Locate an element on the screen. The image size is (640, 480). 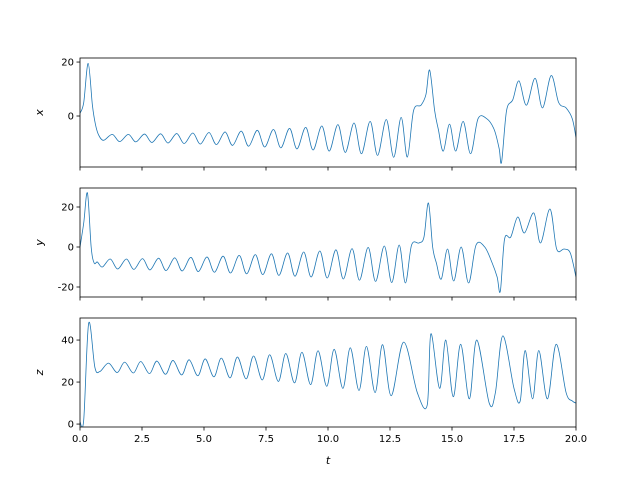
x-tick-label: 2.5 is located at coordinates (142, 439).